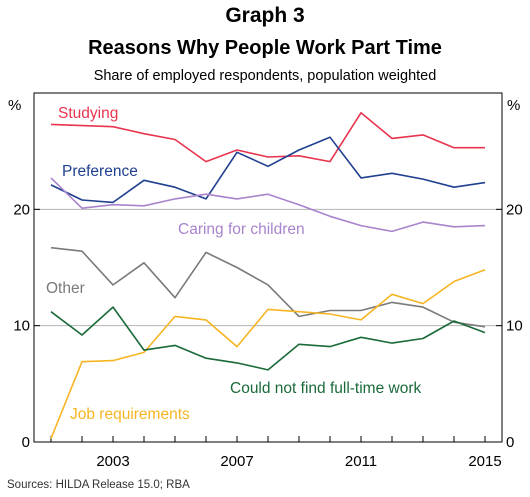 The width and height of the screenshot is (530, 497). What do you see at coordinates (100, 171) in the screenshot?
I see `series-label-preference: Preference` at bounding box center [100, 171].